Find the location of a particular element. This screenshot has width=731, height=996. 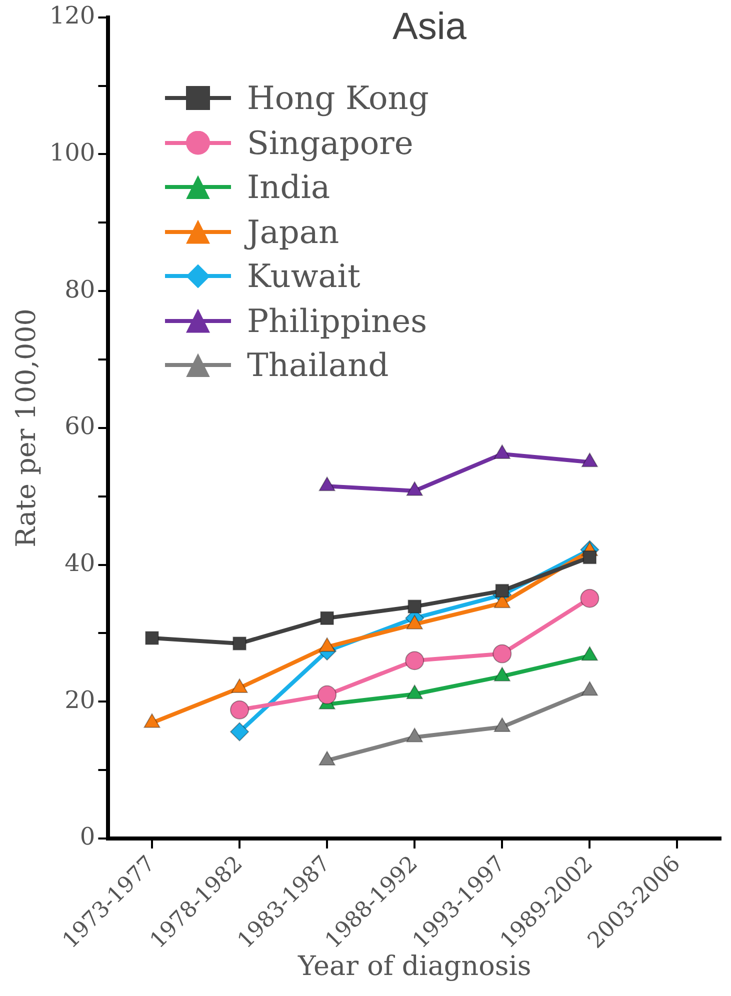

y-tick-label: 120 is located at coordinates (72, 16).